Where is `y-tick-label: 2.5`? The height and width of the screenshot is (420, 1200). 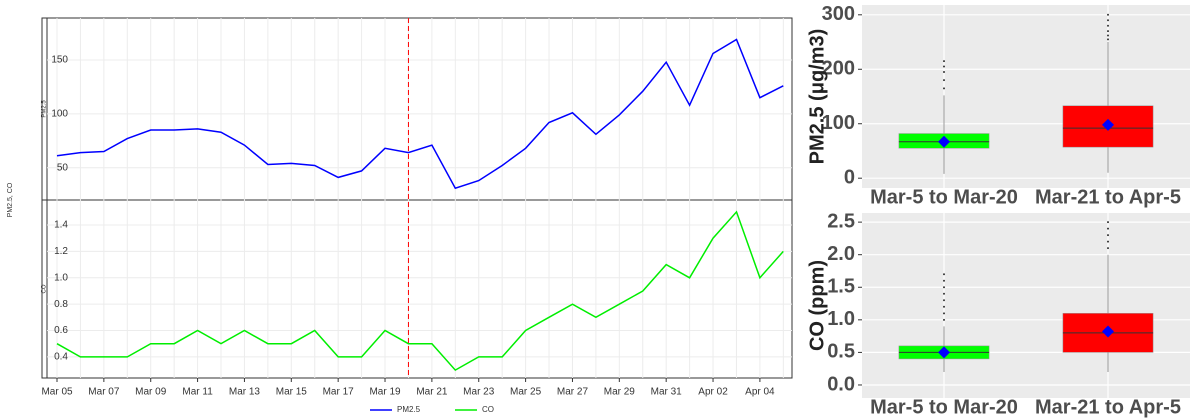
y-tick-label: 2.5 is located at coordinates (841, 221).